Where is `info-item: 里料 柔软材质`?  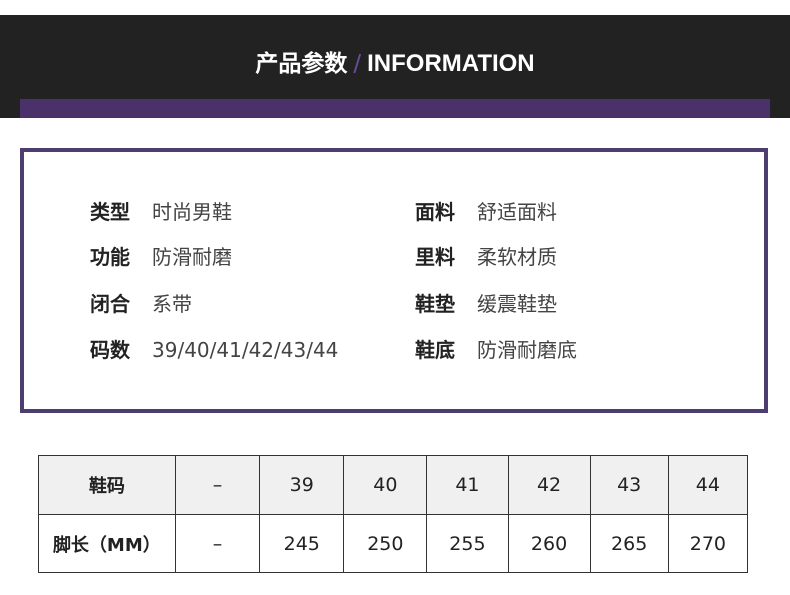
info-item: 里料 柔软材质 is located at coordinates (486, 255).